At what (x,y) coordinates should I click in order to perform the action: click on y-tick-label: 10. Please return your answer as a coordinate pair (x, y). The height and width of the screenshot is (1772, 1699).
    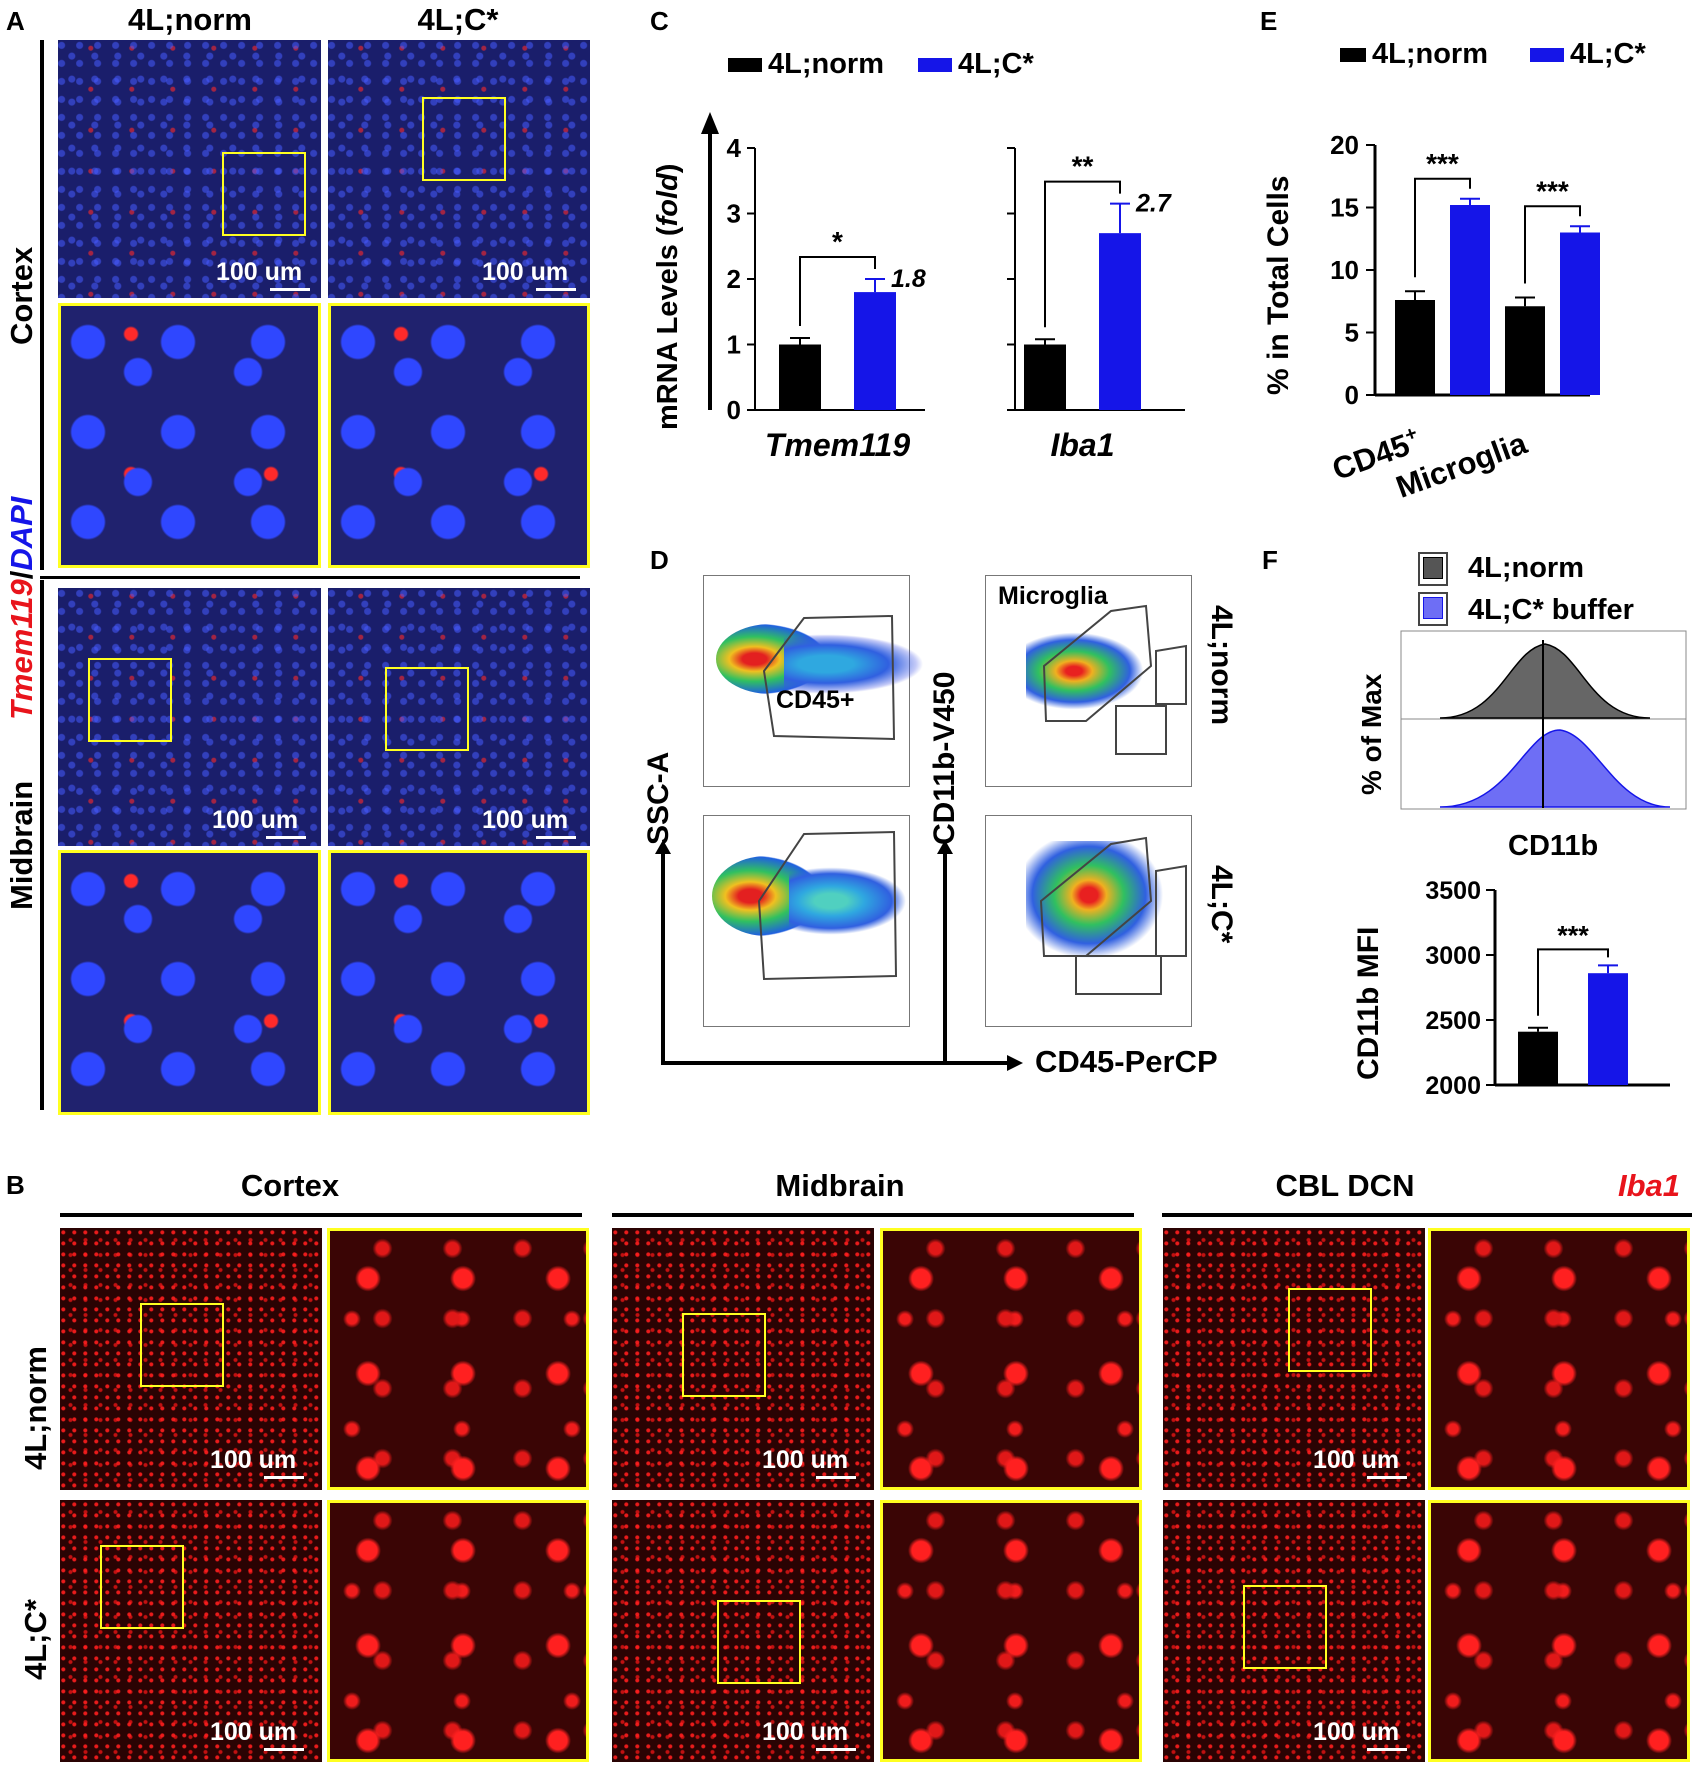
    Looking at the image, I should click on (1344, 270).